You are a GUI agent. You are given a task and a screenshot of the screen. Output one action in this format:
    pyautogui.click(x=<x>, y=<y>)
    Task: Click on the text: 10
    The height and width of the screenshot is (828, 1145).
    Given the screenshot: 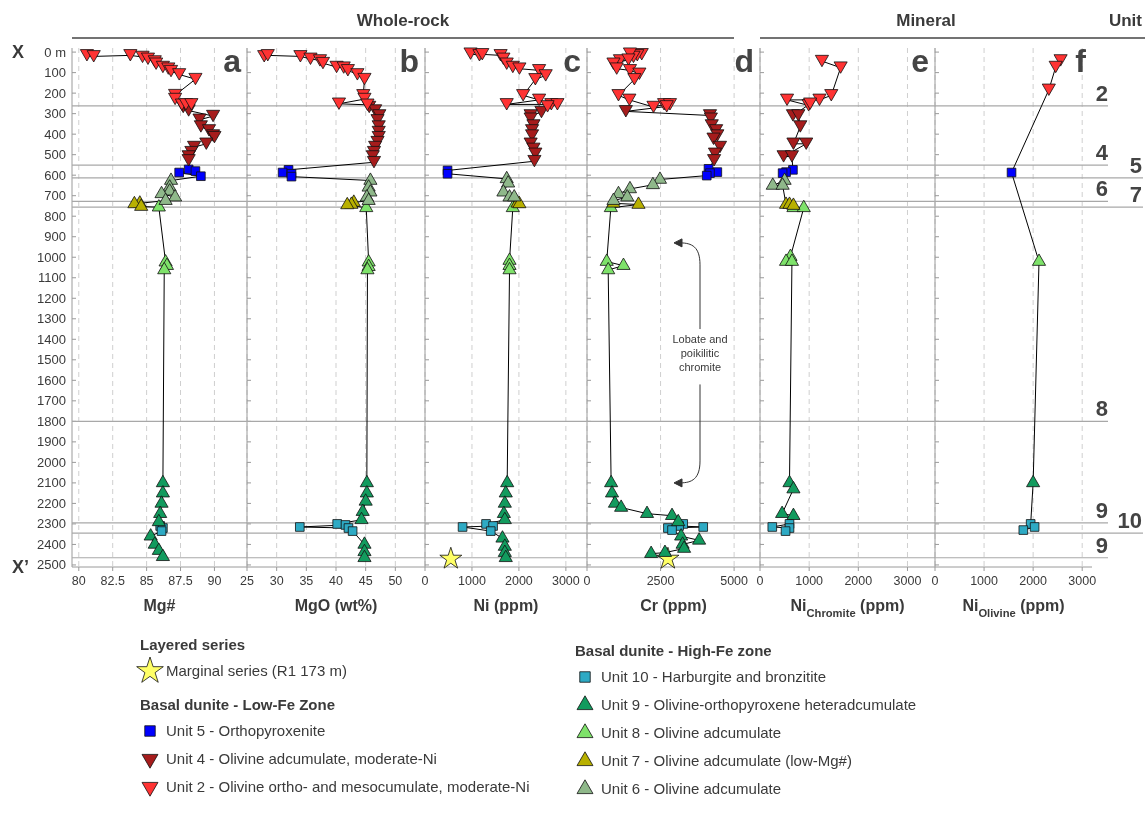 What is the action you would take?
    pyautogui.click(x=1129, y=521)
    